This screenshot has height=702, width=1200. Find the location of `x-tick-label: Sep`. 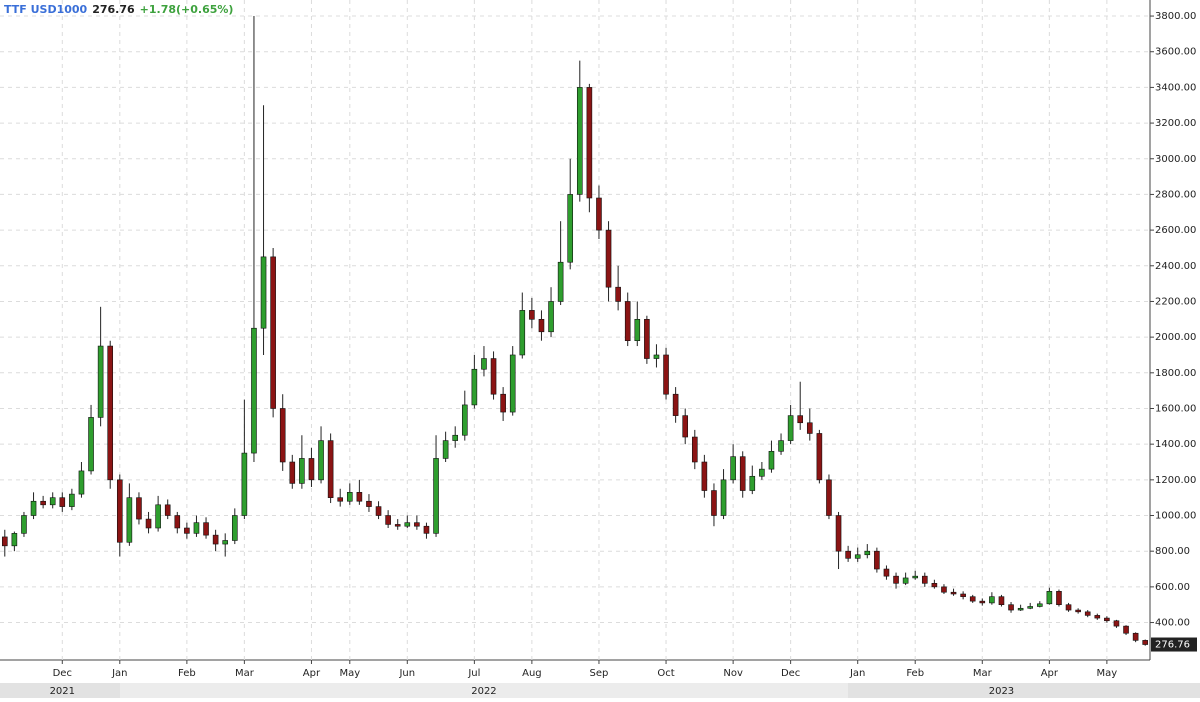

x-tick-label: Sep is located at coordinates (599, 673).